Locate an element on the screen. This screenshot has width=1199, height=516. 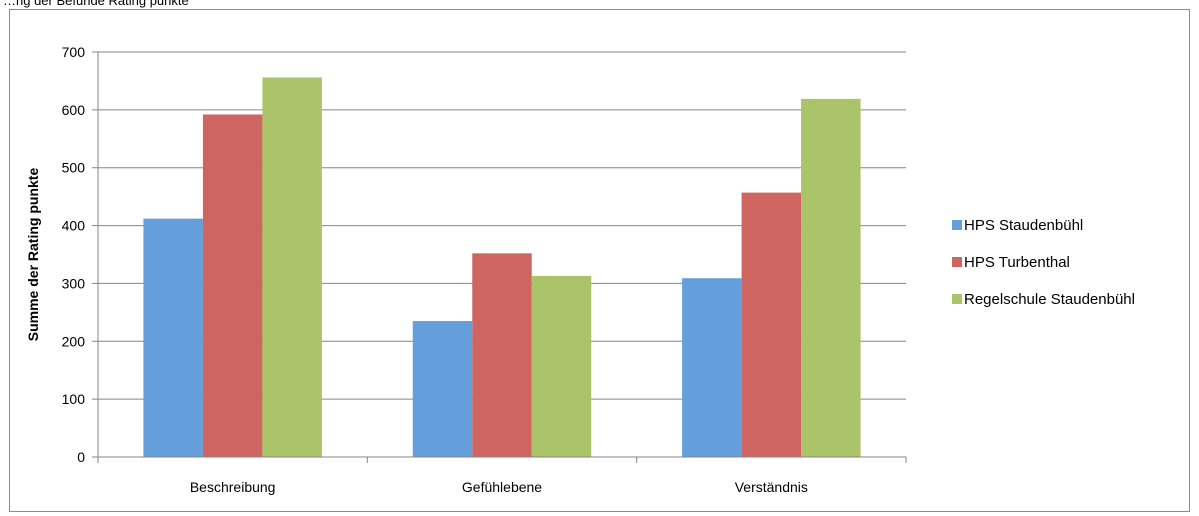
x-tick-labels: Beschreibung Gefühlebene Verständnis is located at coordinates (499, 487).